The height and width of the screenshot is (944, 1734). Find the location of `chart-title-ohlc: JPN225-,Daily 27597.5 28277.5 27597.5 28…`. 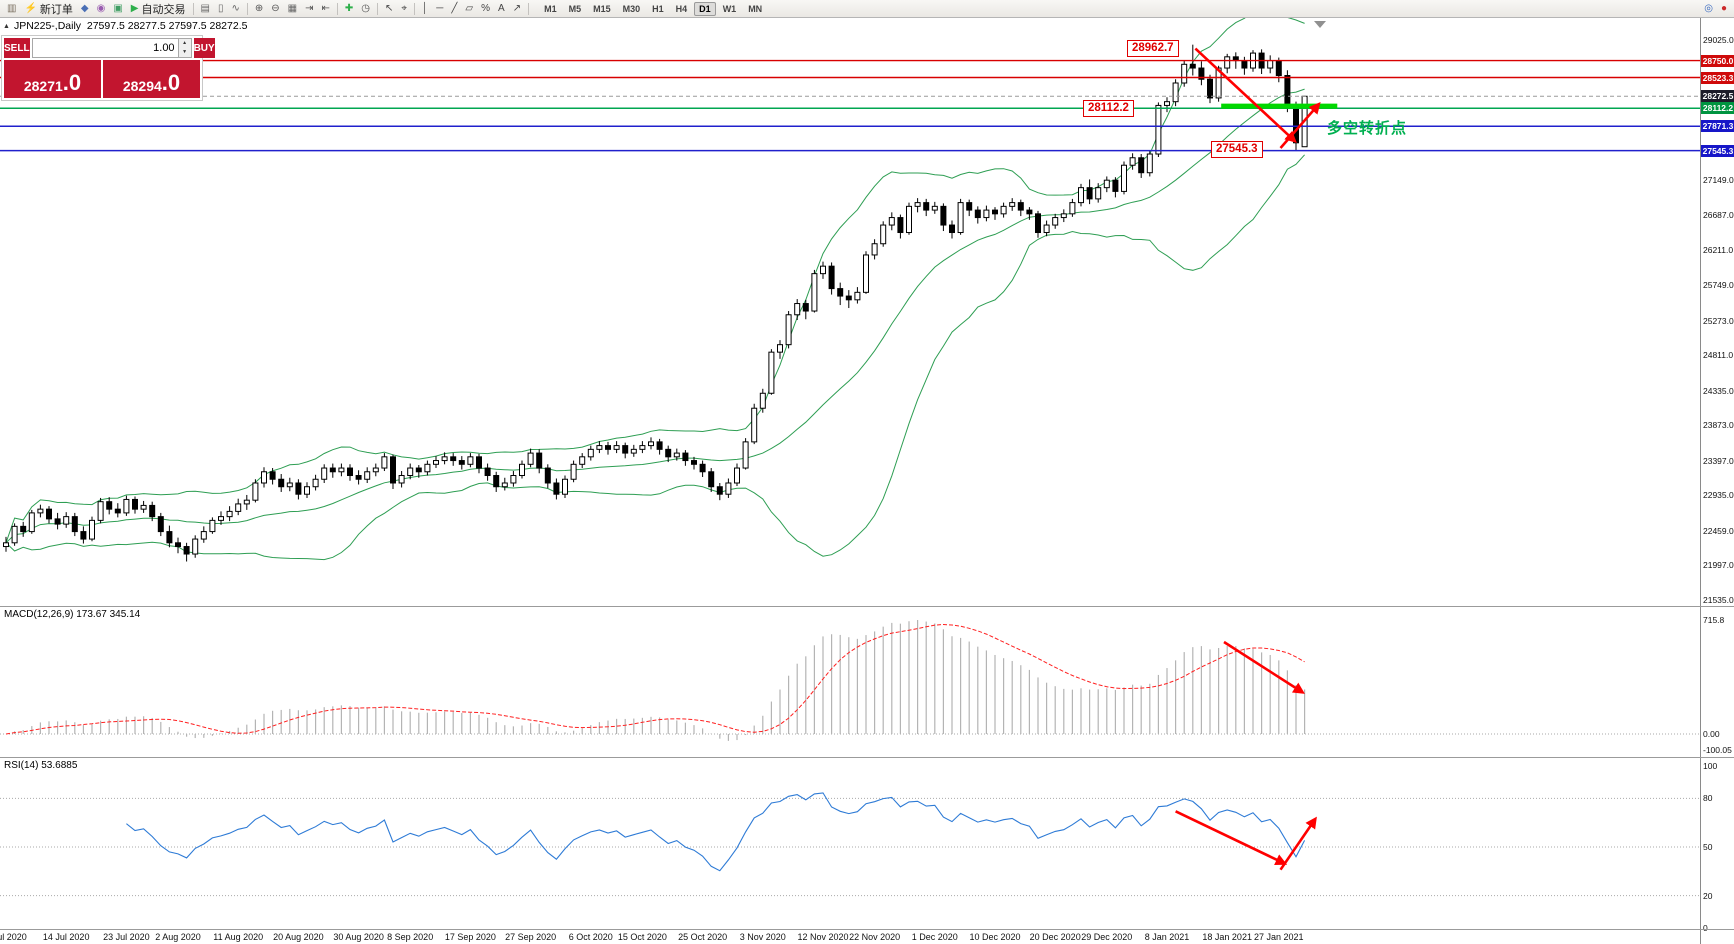

chart-title-ohlc: JPN225-,Daily 27597.5 28277.5 27597.5 28… is located at coordinates (130, 26).